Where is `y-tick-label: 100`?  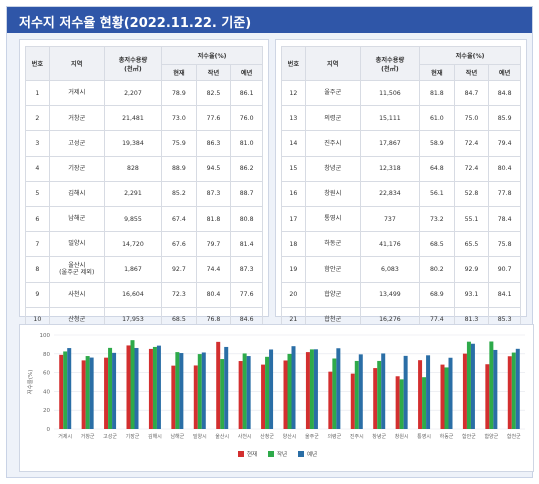 y-tick-label: 100 is located at coordinates (45, 336).